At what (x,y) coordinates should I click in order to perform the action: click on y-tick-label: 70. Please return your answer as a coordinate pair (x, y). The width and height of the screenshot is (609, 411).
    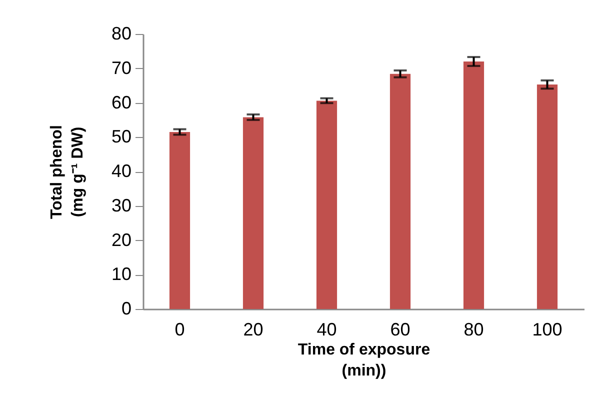
    Looking at the image, I should click on (121, 68).